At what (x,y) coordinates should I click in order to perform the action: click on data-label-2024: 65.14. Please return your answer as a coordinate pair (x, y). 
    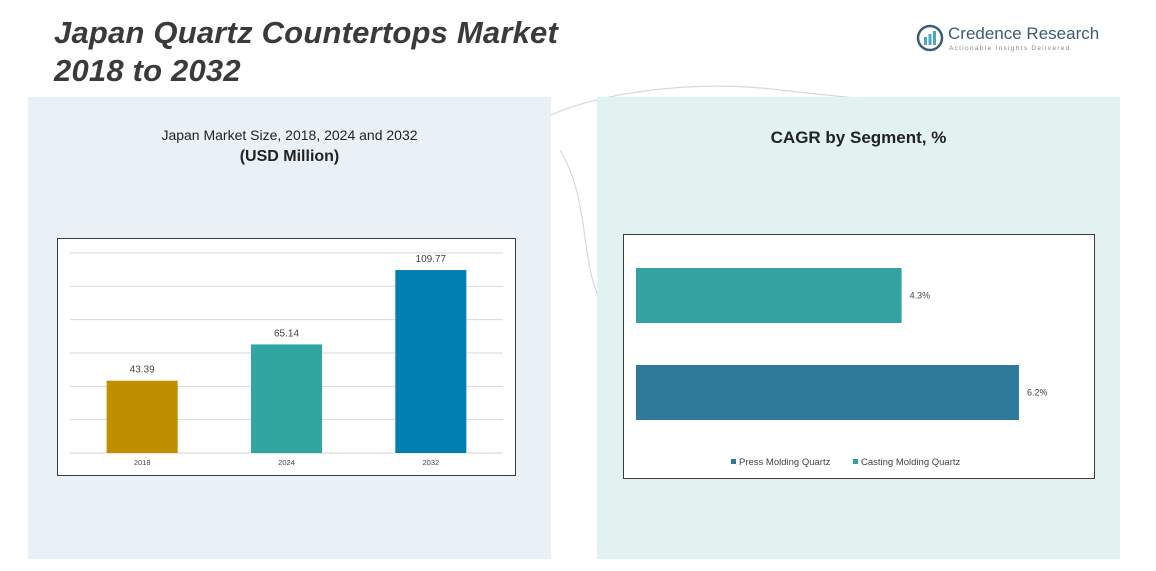
    Looking at the image, I should click on (286, 333).